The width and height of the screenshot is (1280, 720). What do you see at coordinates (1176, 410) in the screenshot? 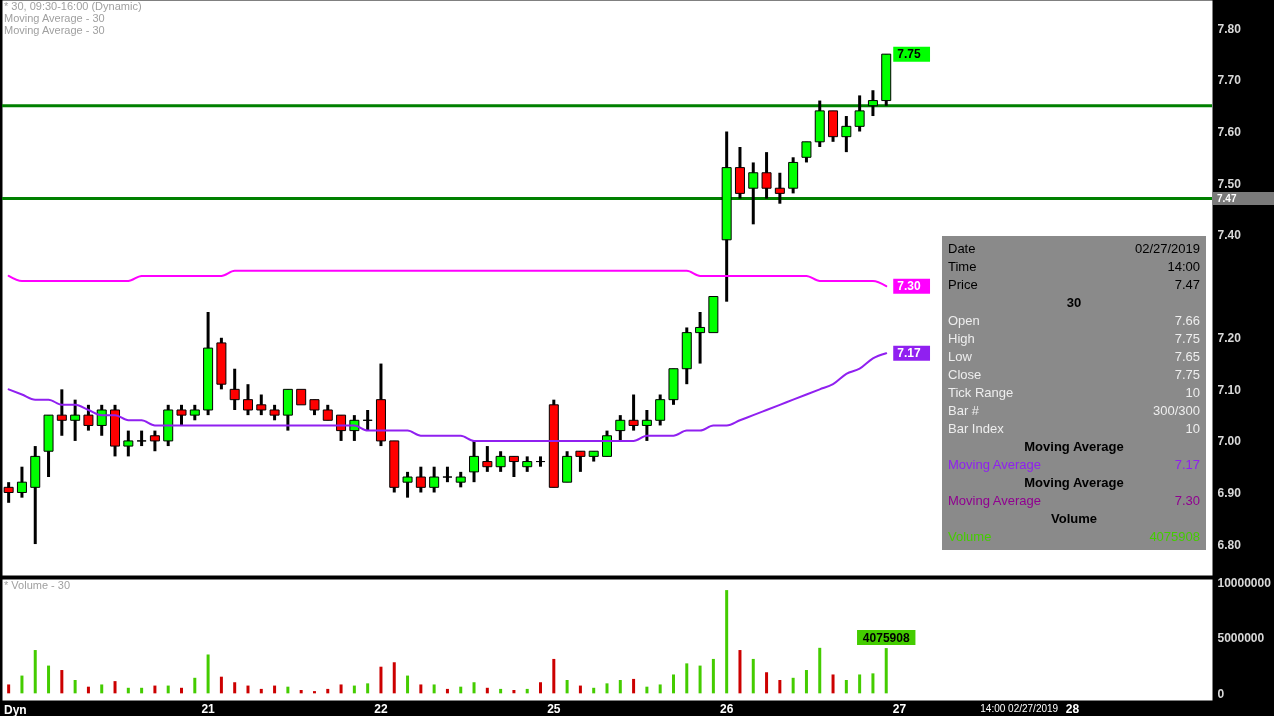
I see `text: 300/300` at bounding box center [1176, 410].